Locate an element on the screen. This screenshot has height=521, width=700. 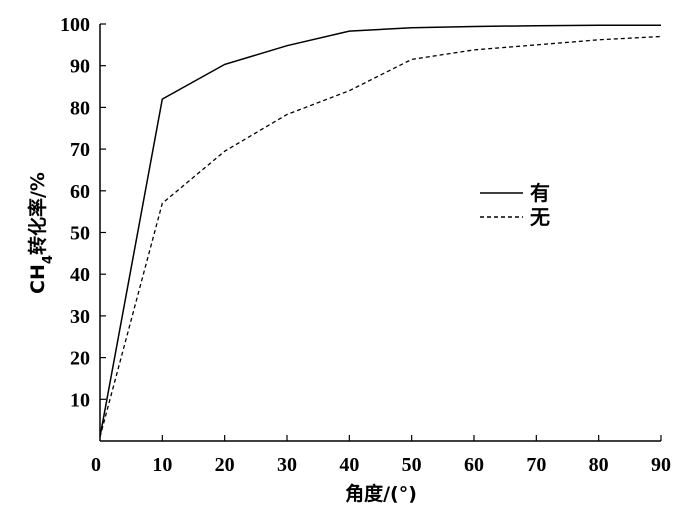
y-tick-label: 80 is located at coordinates (80, 108).